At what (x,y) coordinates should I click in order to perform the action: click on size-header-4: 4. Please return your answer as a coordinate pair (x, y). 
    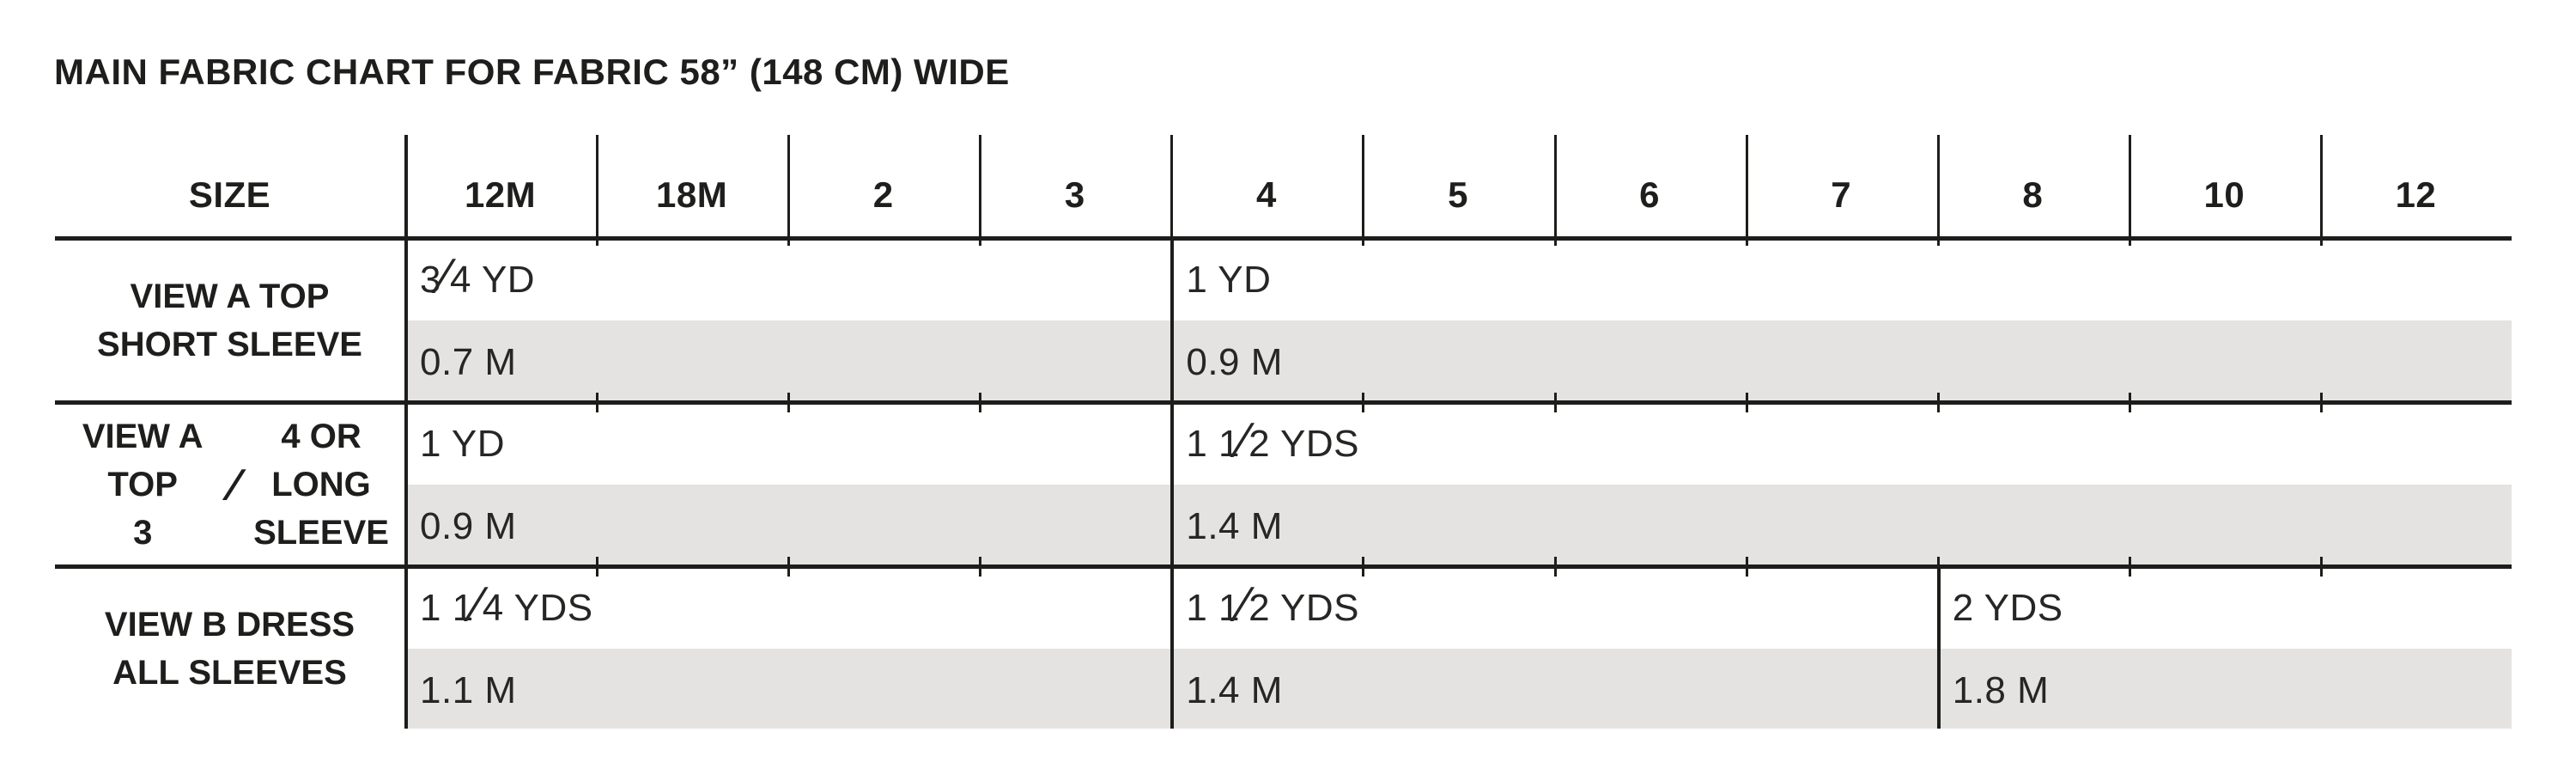
    Looking at the image, I should click on (1266, 194).